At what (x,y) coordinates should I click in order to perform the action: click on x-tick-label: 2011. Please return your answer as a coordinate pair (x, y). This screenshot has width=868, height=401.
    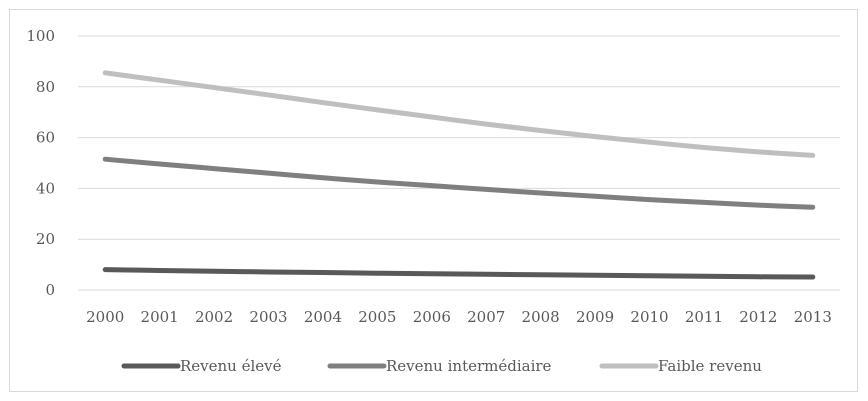
    Looking at the image, I should click on (704, 317).